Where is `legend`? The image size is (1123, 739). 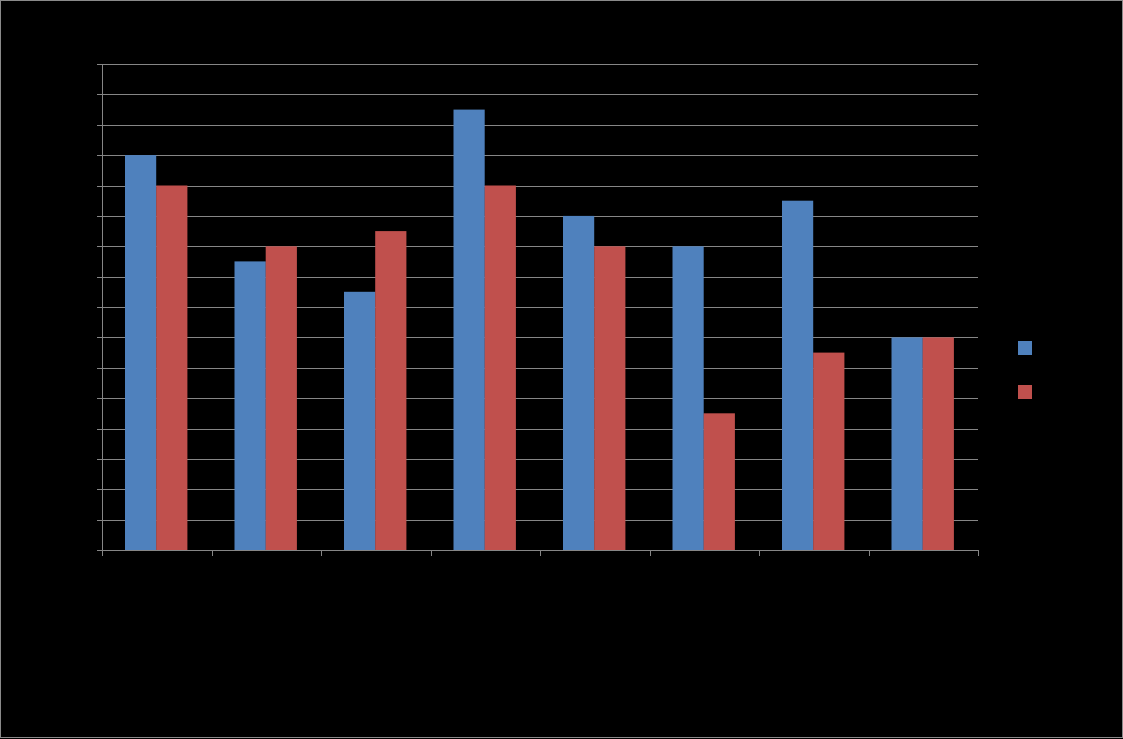
legend is located at coordinates (1025, 370).